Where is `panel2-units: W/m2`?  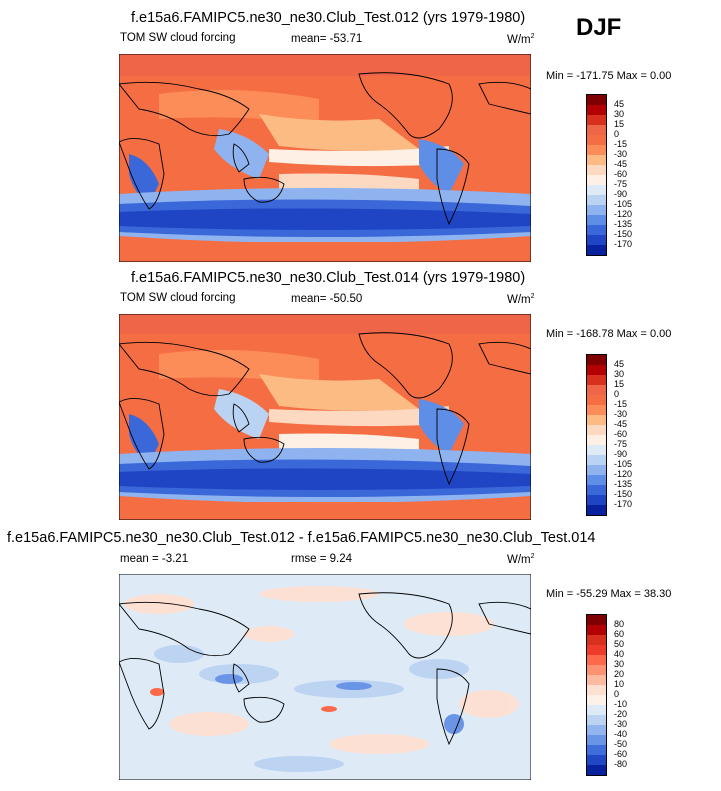
panel2-units: W/m2 is located at coordinates (521, 299).